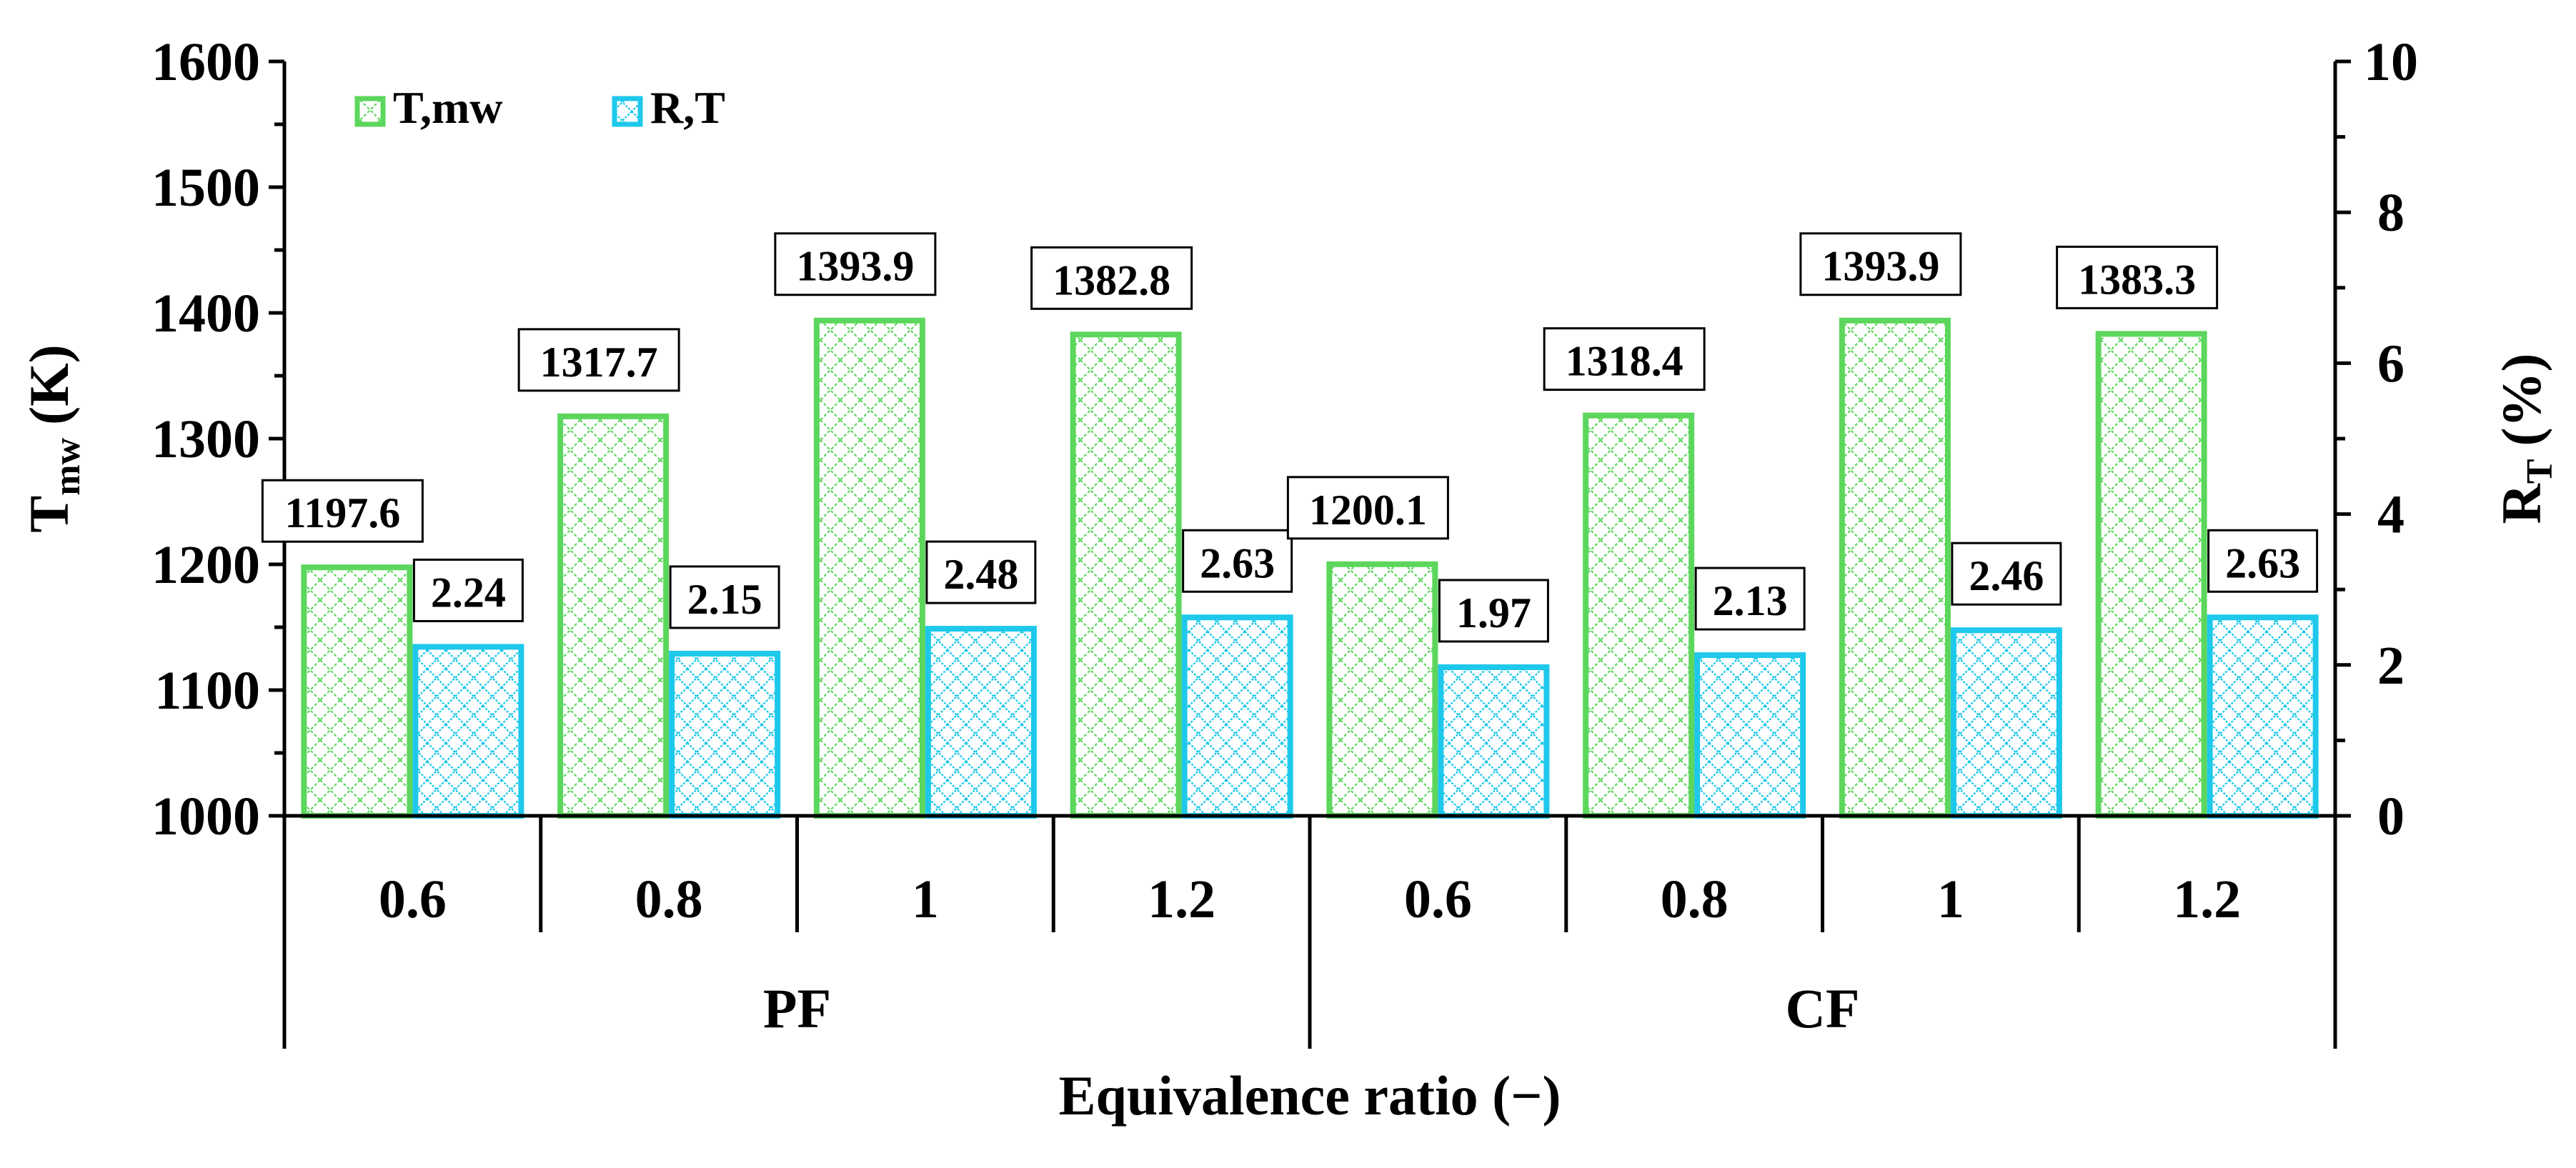 This screenshot has height=1168, width=2576. Describe the element at coordinates (2391, 515) in the screenshot. I see `right-axis-tick-label: 4` at that location.